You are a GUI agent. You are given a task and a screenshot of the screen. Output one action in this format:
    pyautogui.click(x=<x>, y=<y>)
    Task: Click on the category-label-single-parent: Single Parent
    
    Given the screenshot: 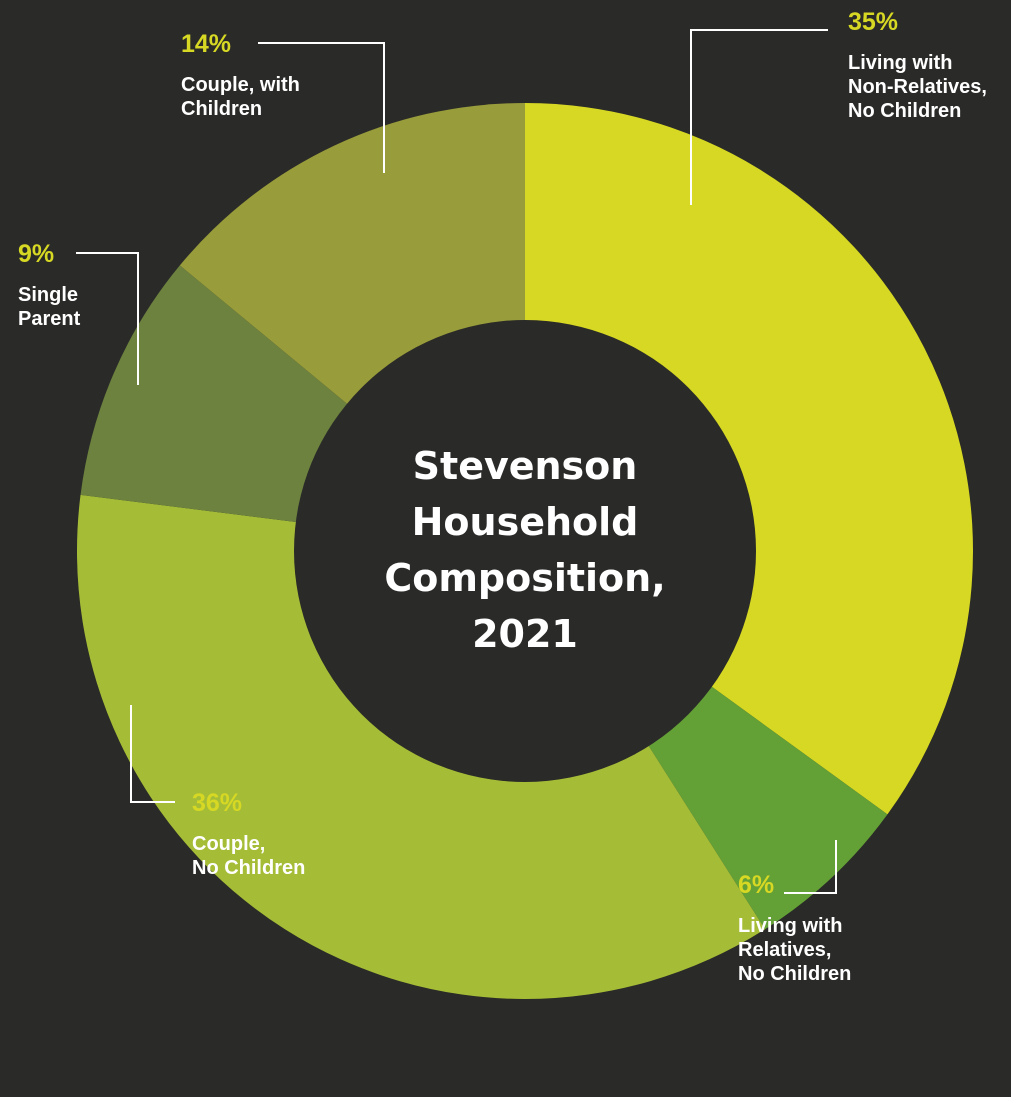 What is the action you would take?
    pyautogui.click(x=49, y=307)
    